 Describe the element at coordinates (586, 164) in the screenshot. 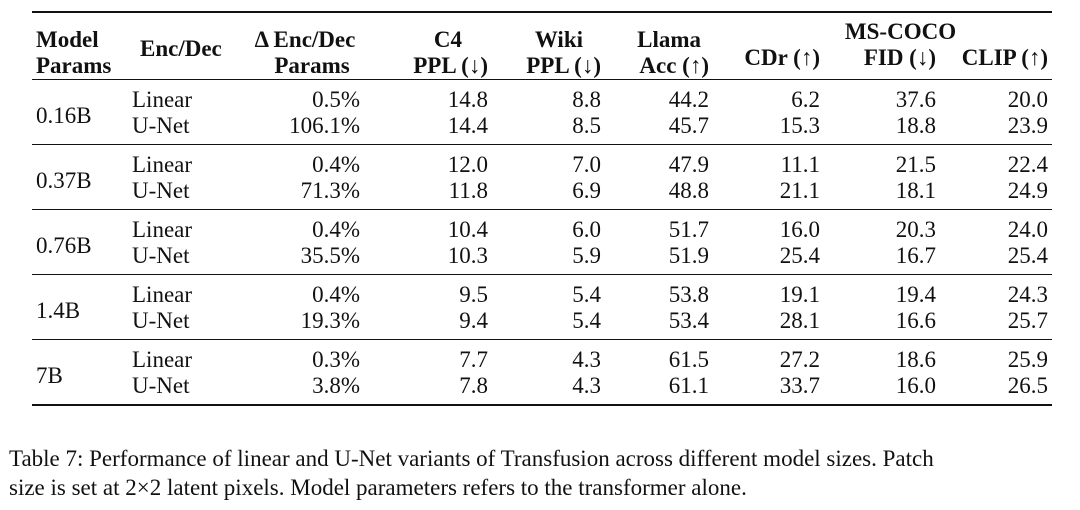

I see `wiki-ppl-cell: 7.0` at that location.